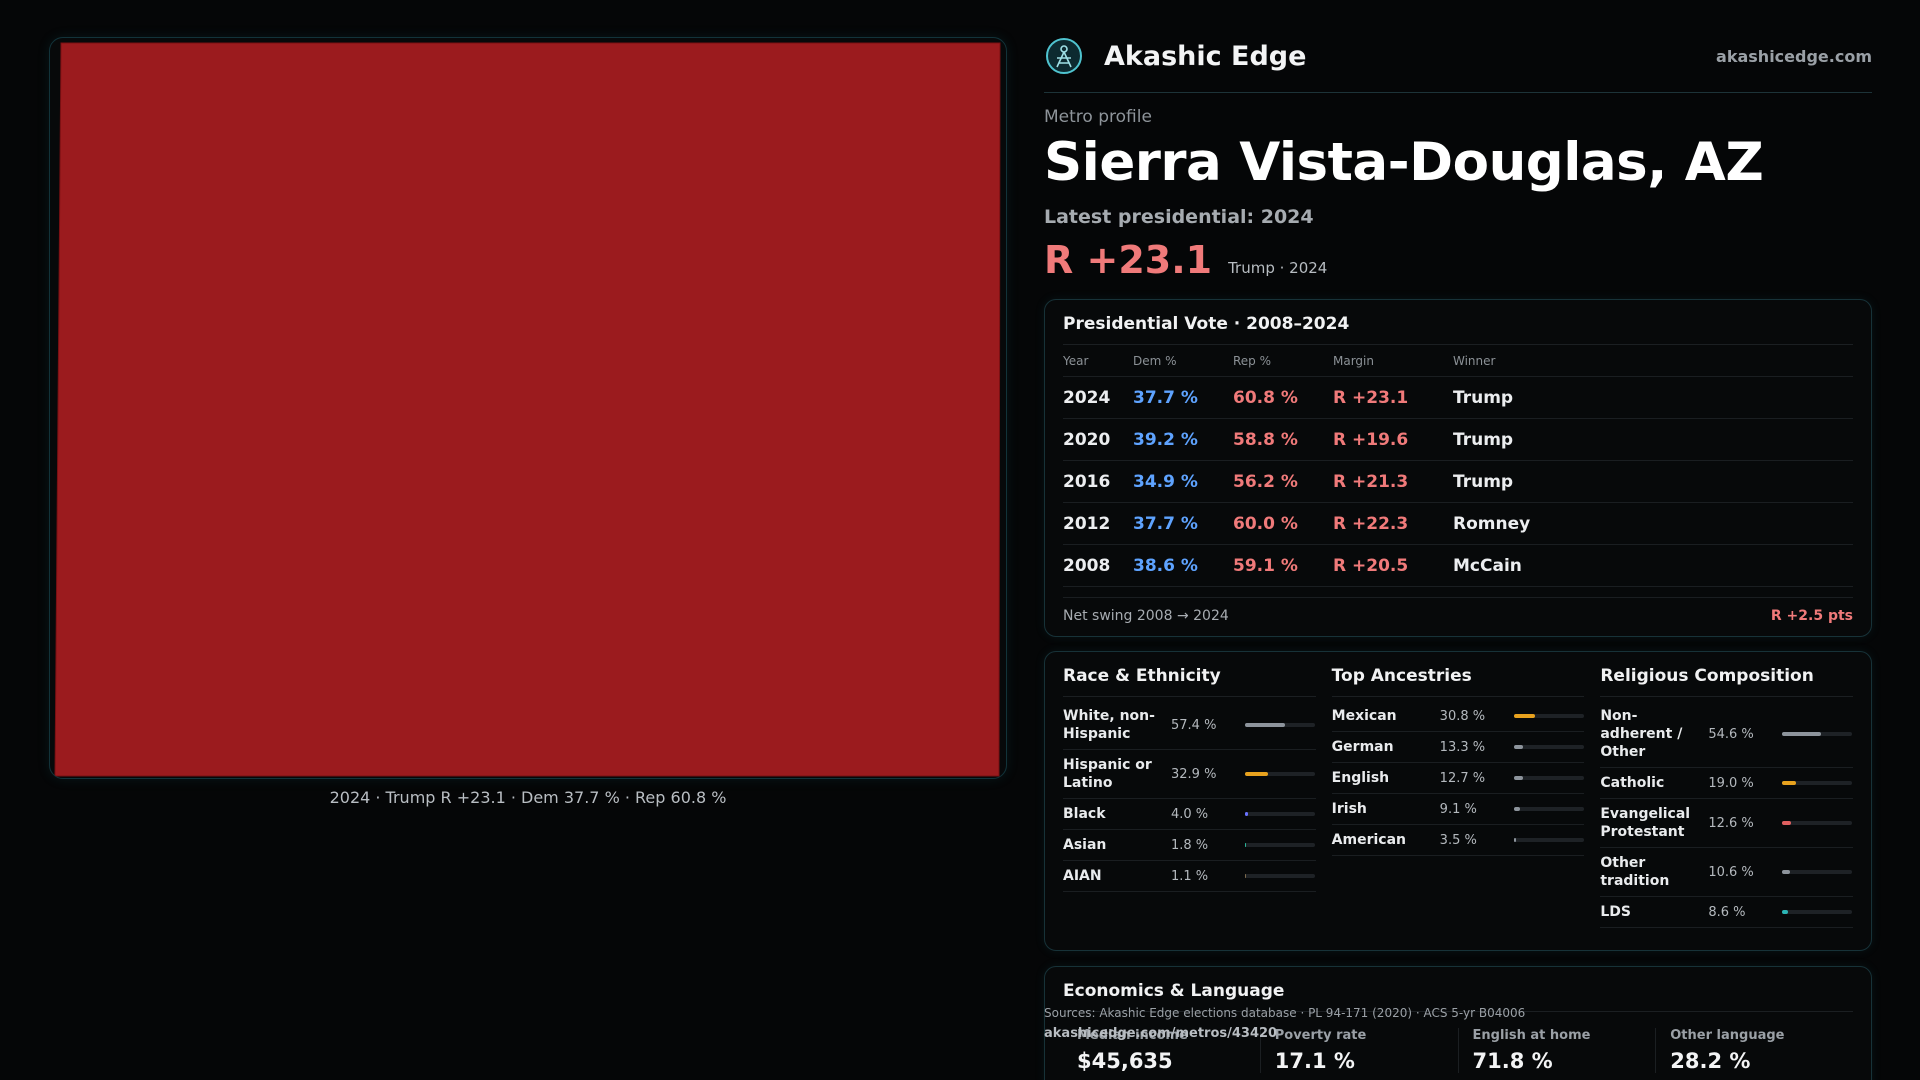 The height and width of the screenshot is (1080, 1920). I want to click on brand-site-link: akashicedge.com, so click(1794, 56).